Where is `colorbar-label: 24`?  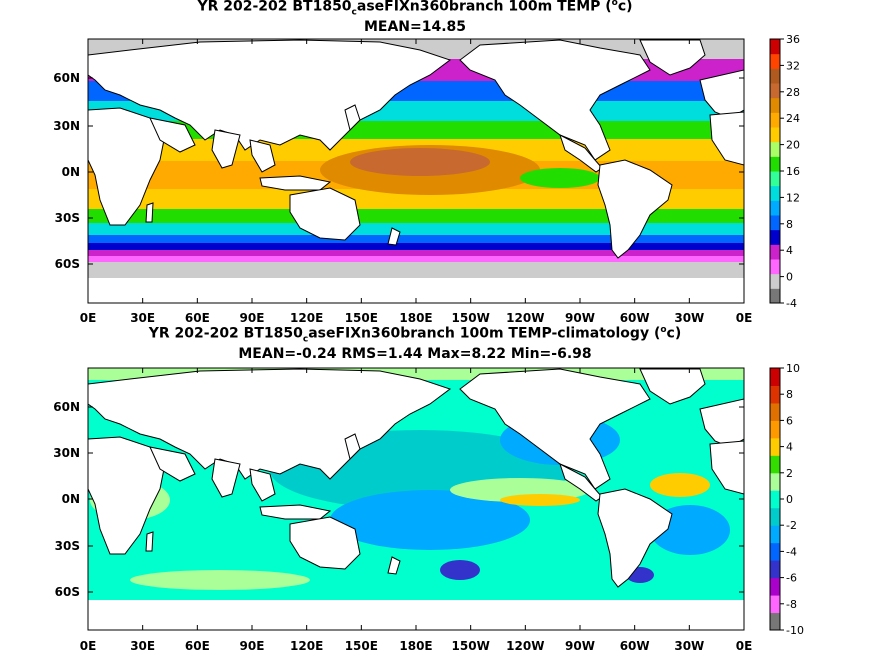 colorbar-label: 24 is located at coordinates (793, 118).